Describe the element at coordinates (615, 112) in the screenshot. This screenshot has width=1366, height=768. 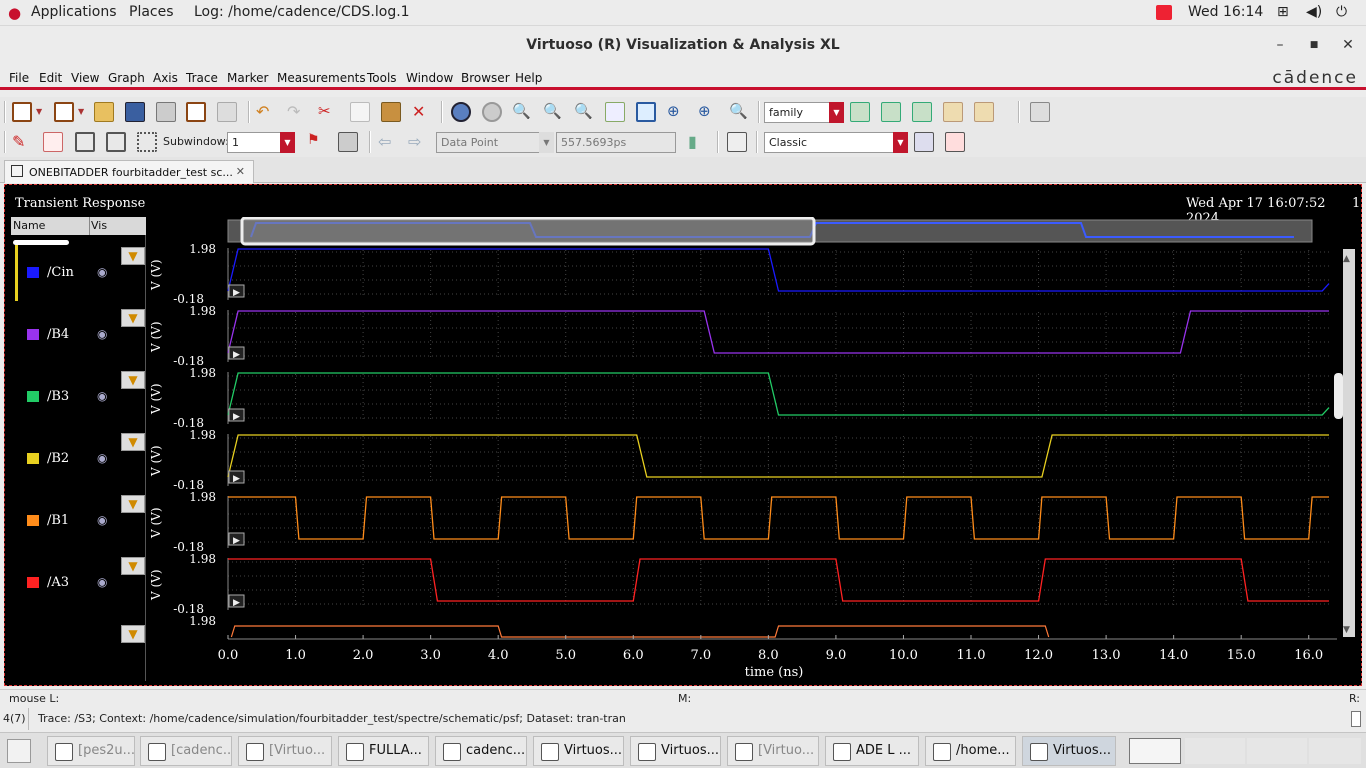
I see `zoom-x-icon` at that location.